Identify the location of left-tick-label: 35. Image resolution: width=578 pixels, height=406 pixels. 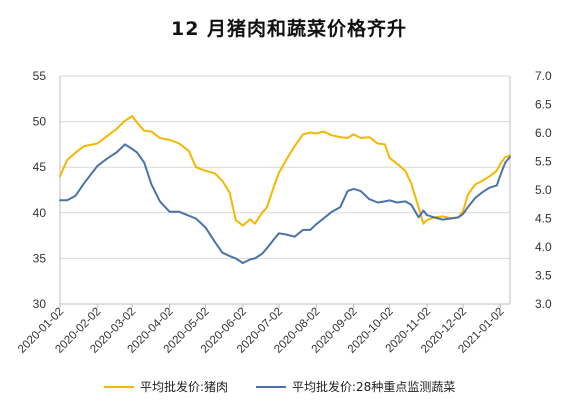
(40, 258).